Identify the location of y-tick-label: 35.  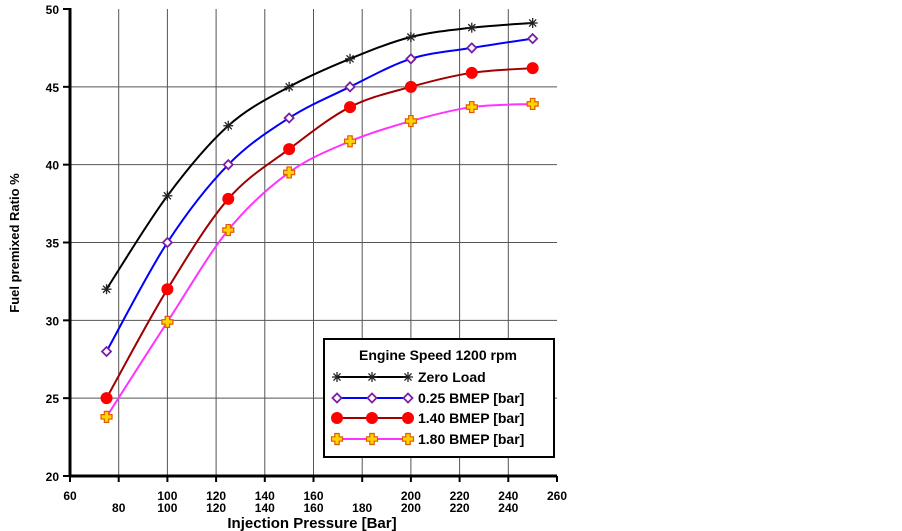
(53, 244).